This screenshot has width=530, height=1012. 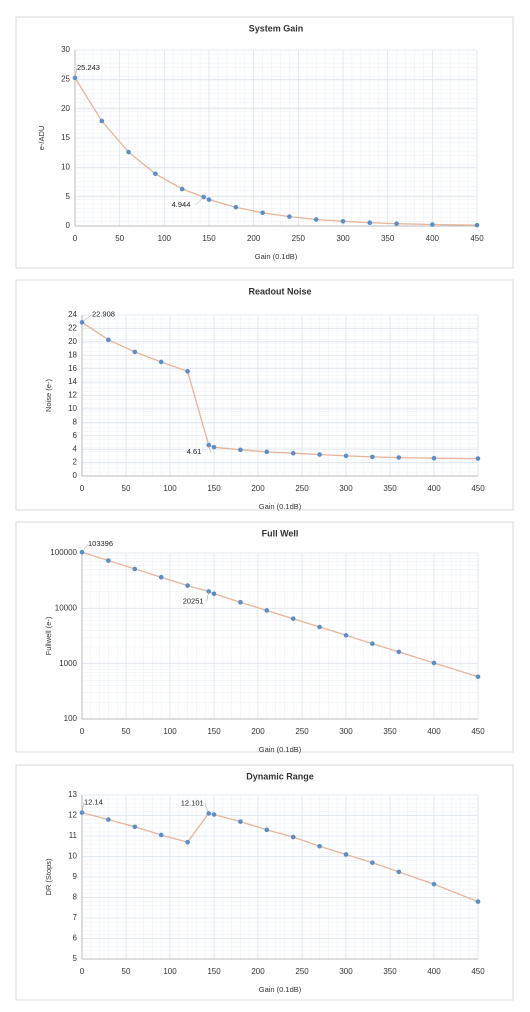 What do you see at coordinates (48, 877) in the screenshot?
I see `y-axis-label: DR (Stops)` at bounding box center [48, 877].